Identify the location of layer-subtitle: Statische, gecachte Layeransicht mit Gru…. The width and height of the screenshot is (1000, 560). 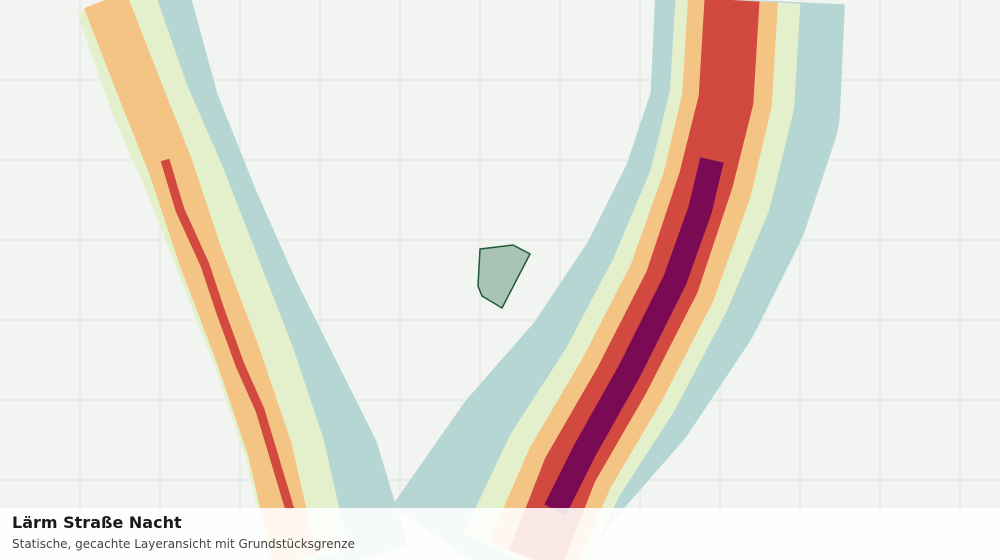
(183, 544).